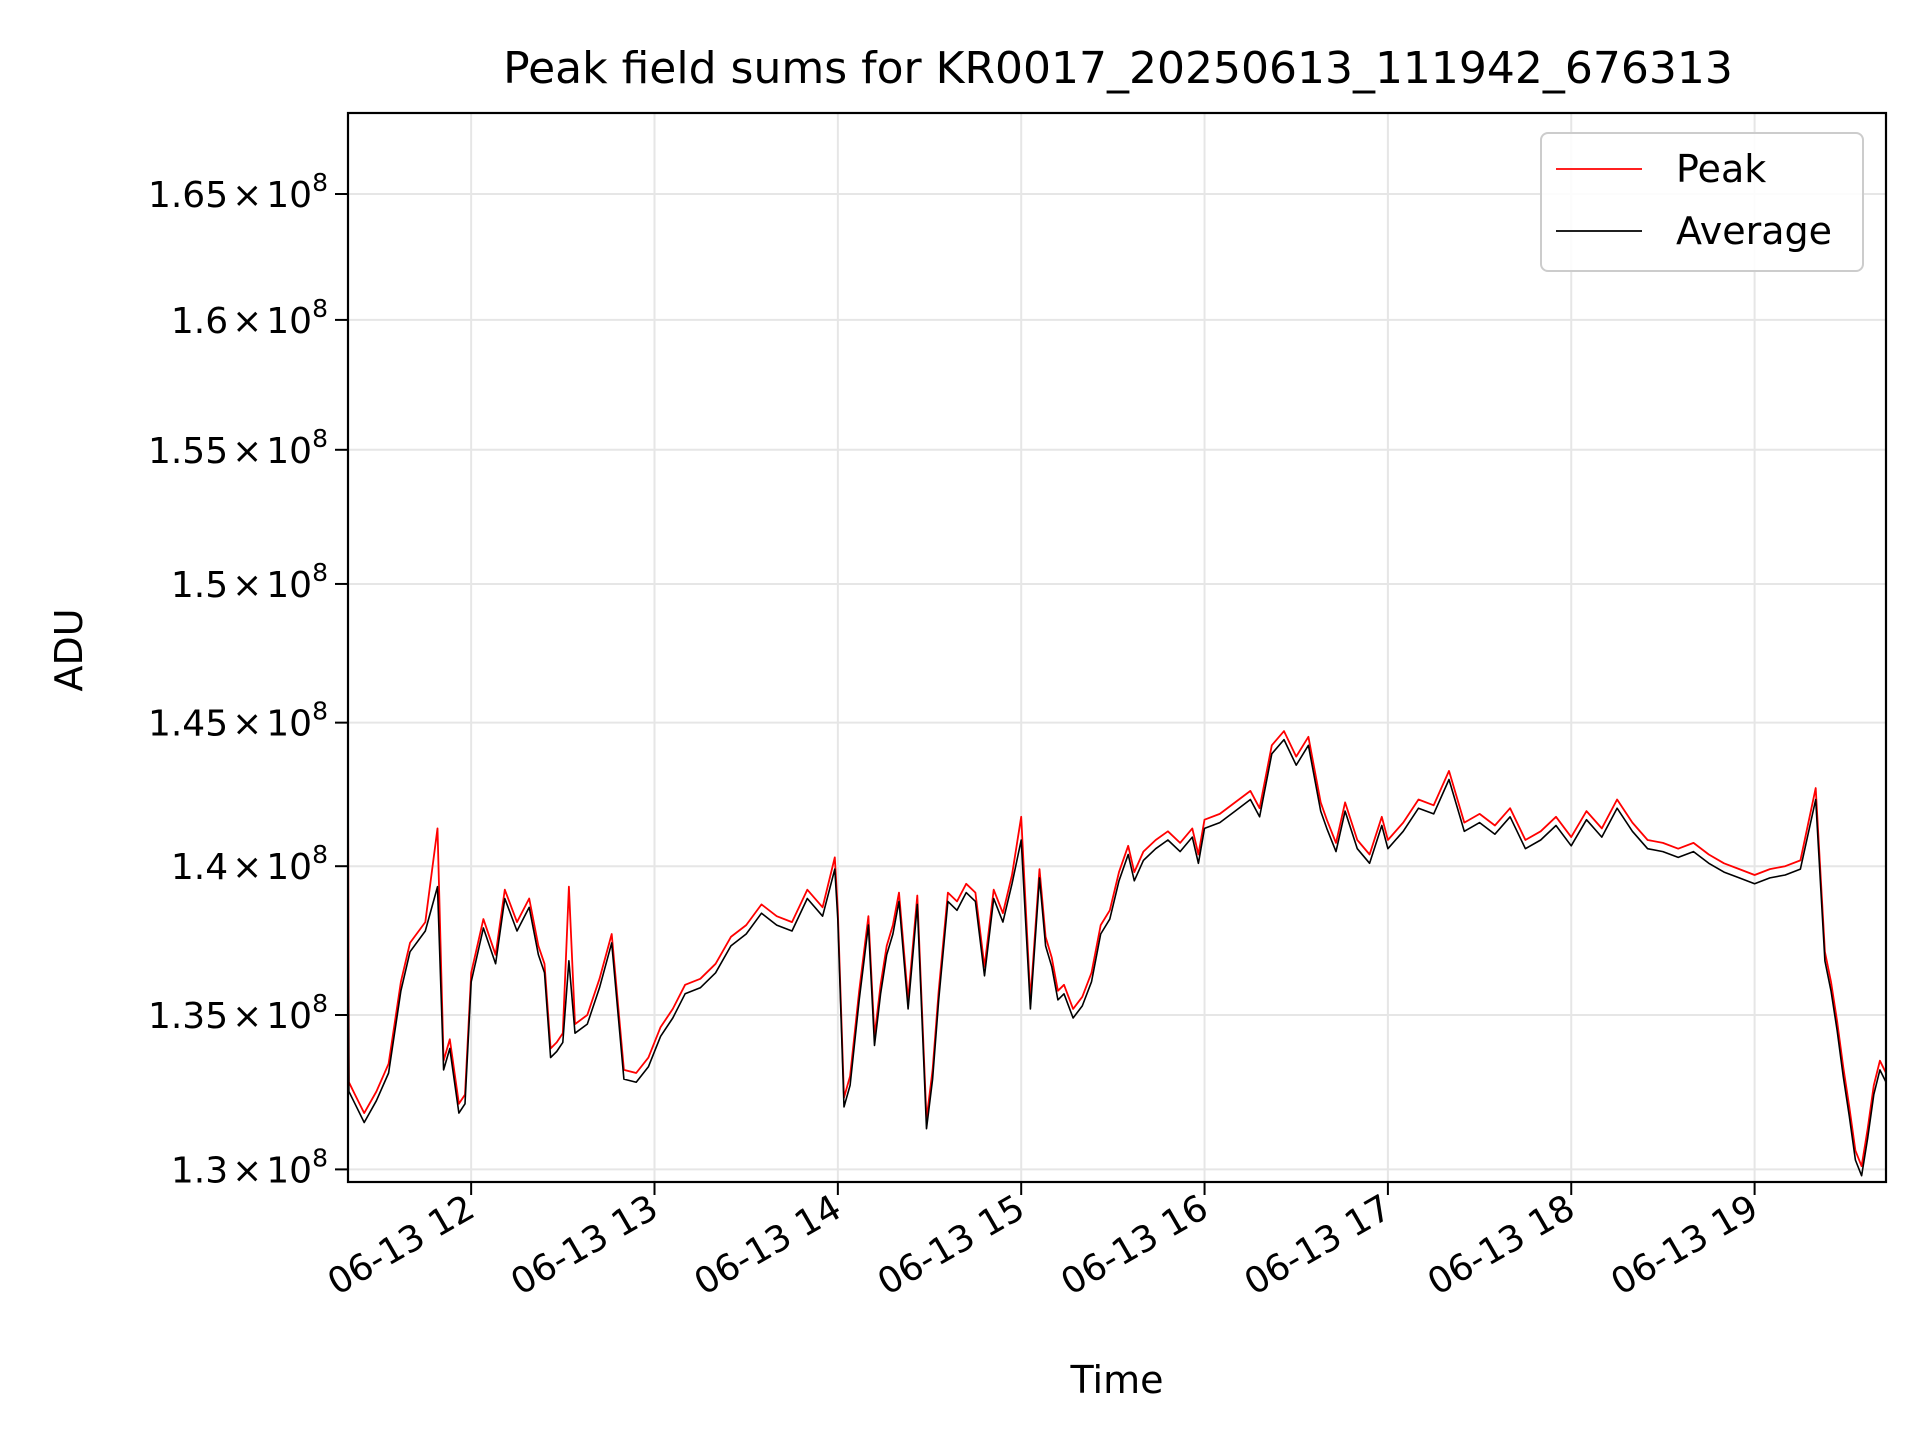 The image size is (1920, 1440). I want to click on y-tick-label: 1.6 × 10⁸, so click(249, 318).